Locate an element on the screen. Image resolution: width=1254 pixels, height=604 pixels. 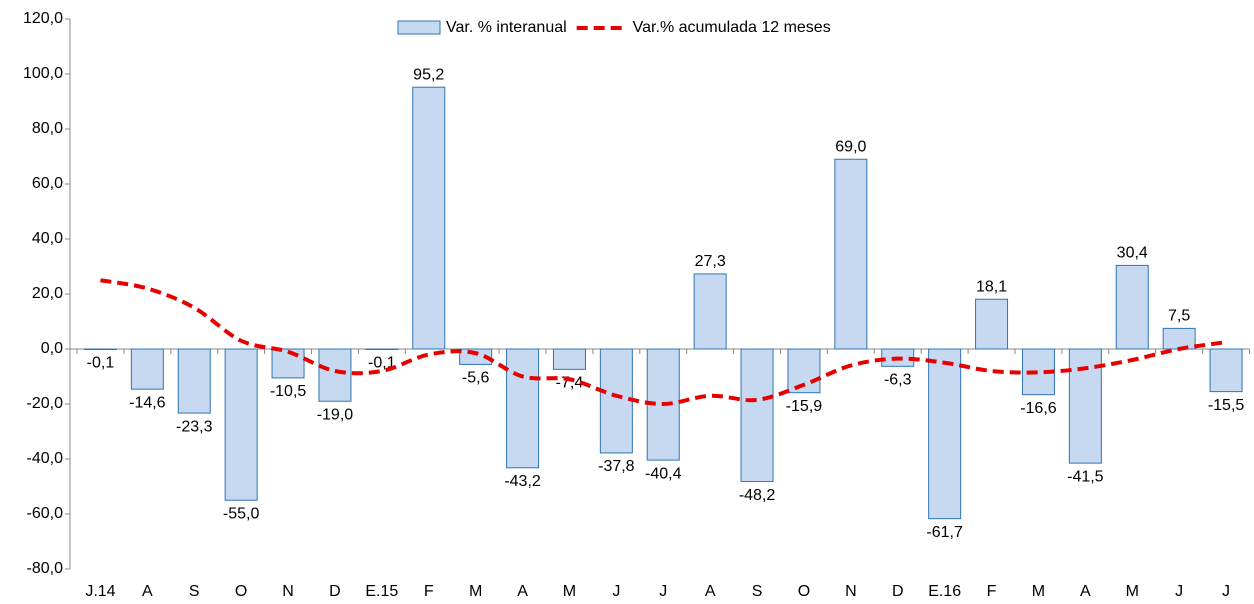
data-label: -48,2 is located at coordinates (757, 495).